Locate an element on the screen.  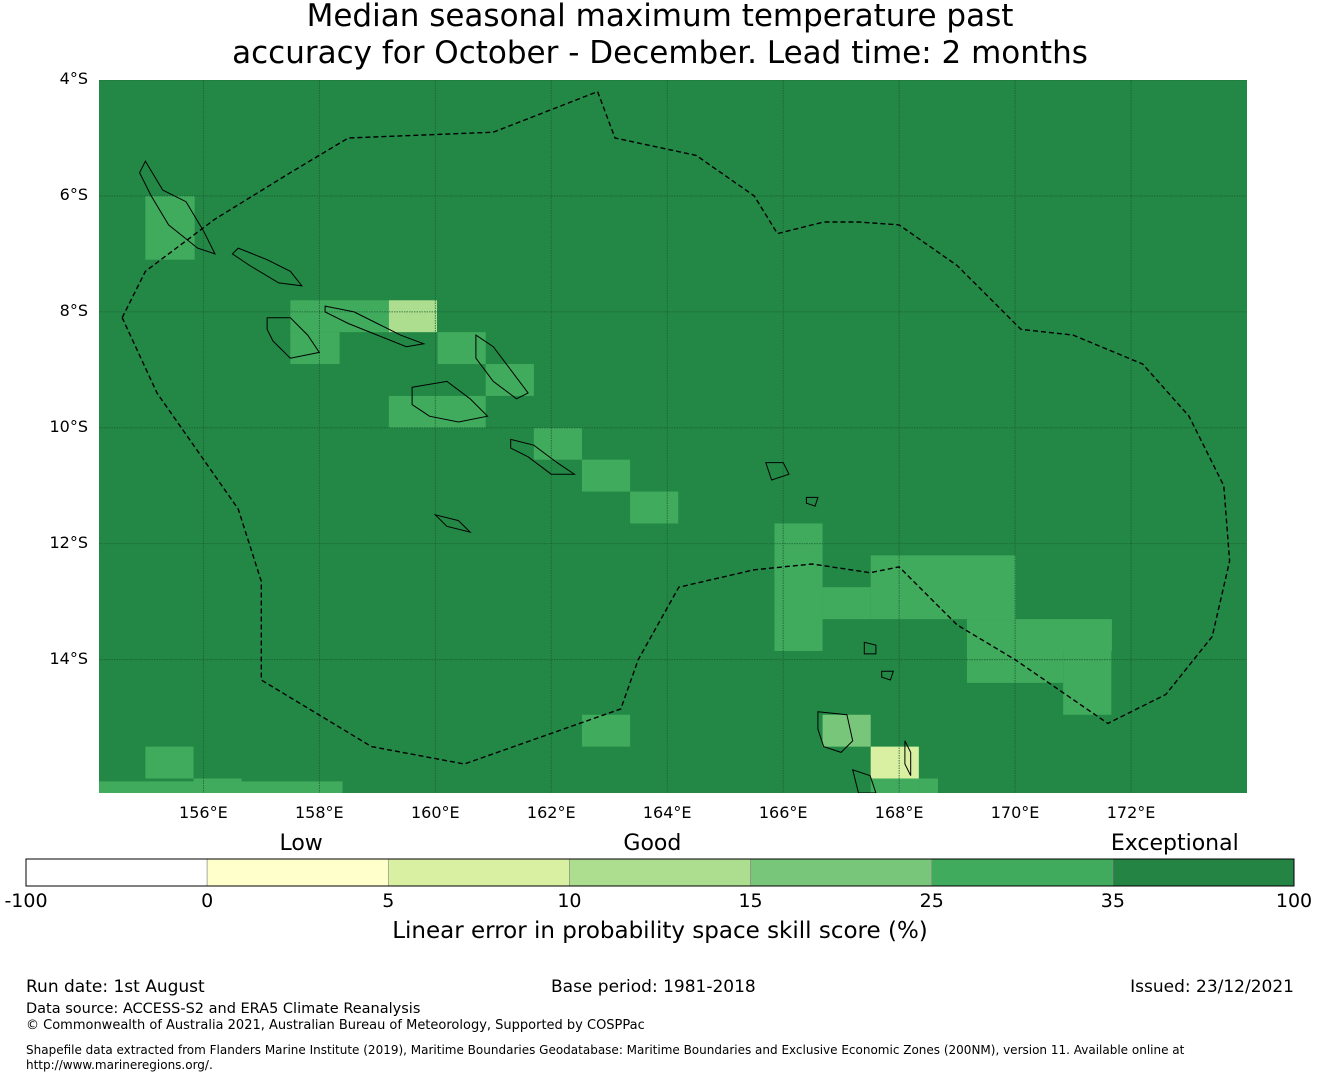
island-santa-cruz is located at coordinates (777, 471).